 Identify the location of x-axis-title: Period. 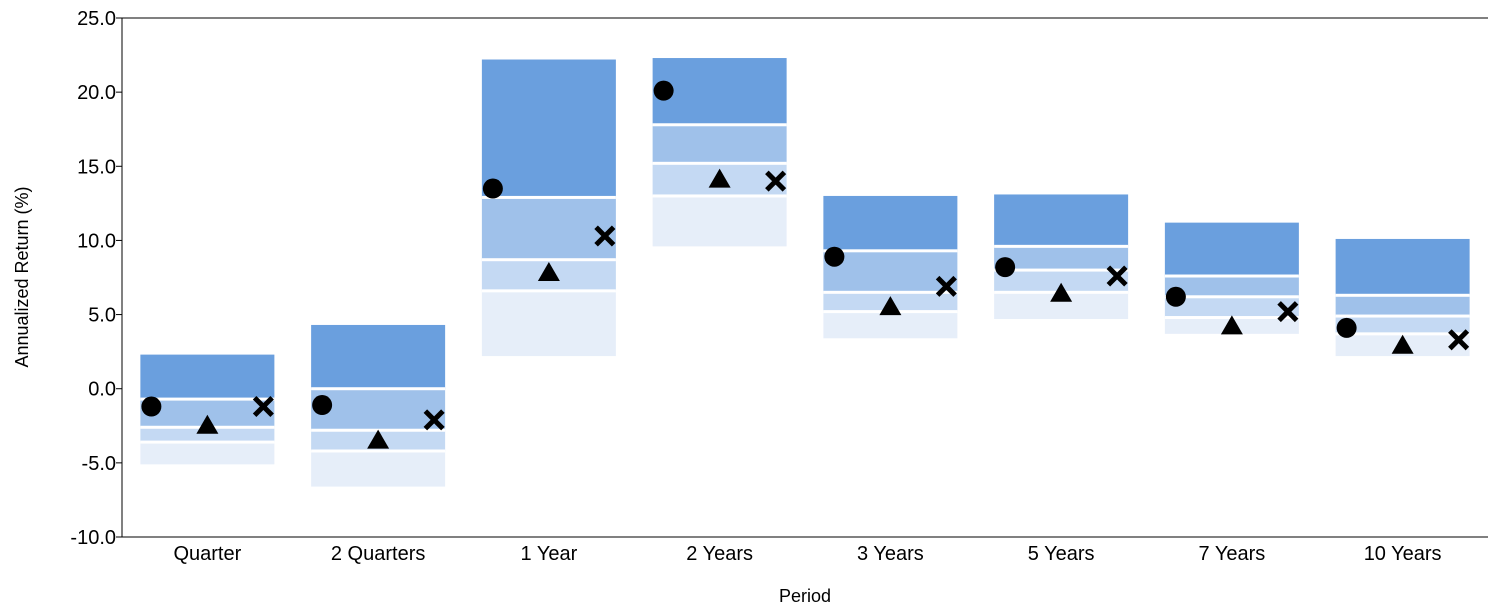
(805, 596).